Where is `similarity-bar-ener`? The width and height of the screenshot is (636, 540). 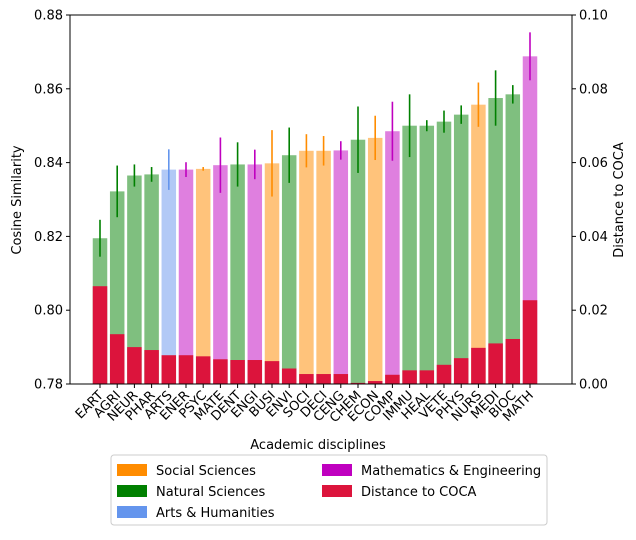 similarity-bar-ener is located at coordinates (186, 276).